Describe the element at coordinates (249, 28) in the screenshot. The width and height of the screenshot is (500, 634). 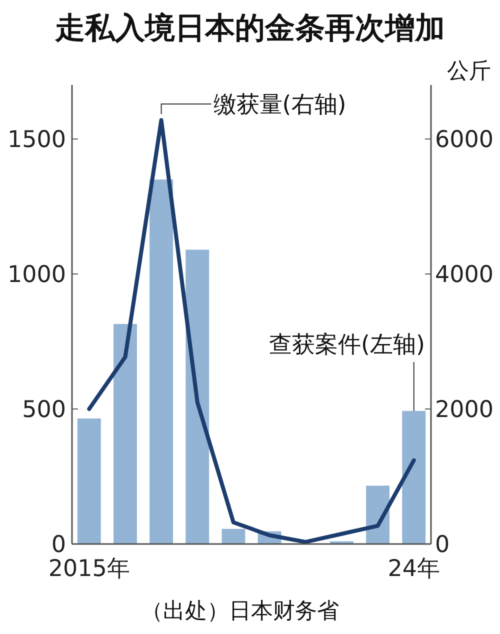
I see `chart-title: 走私入境日本的金条再次增加` at that location.